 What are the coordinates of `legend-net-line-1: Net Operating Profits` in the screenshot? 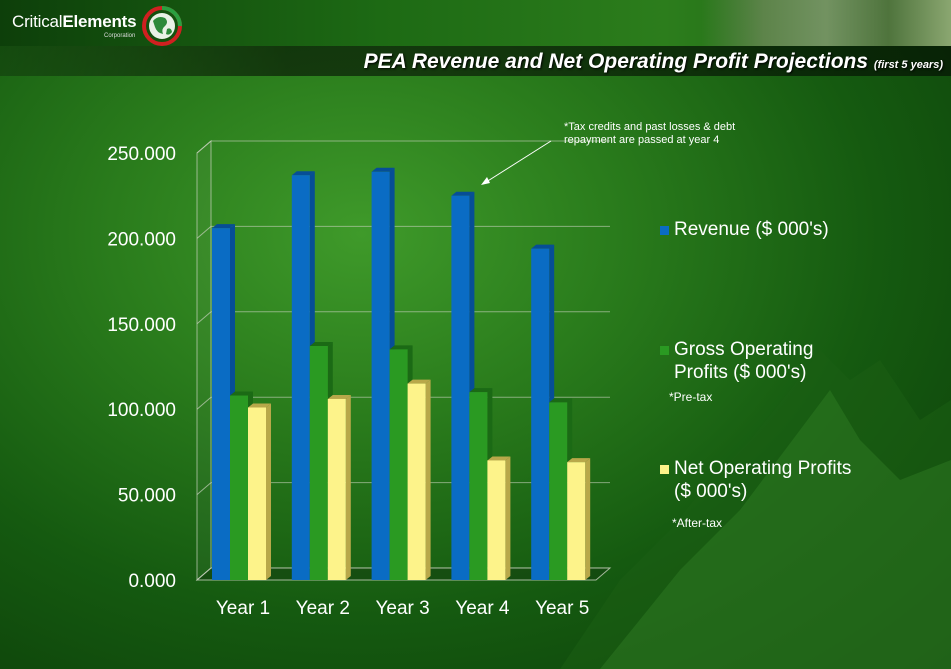 It's located at (763, 468).